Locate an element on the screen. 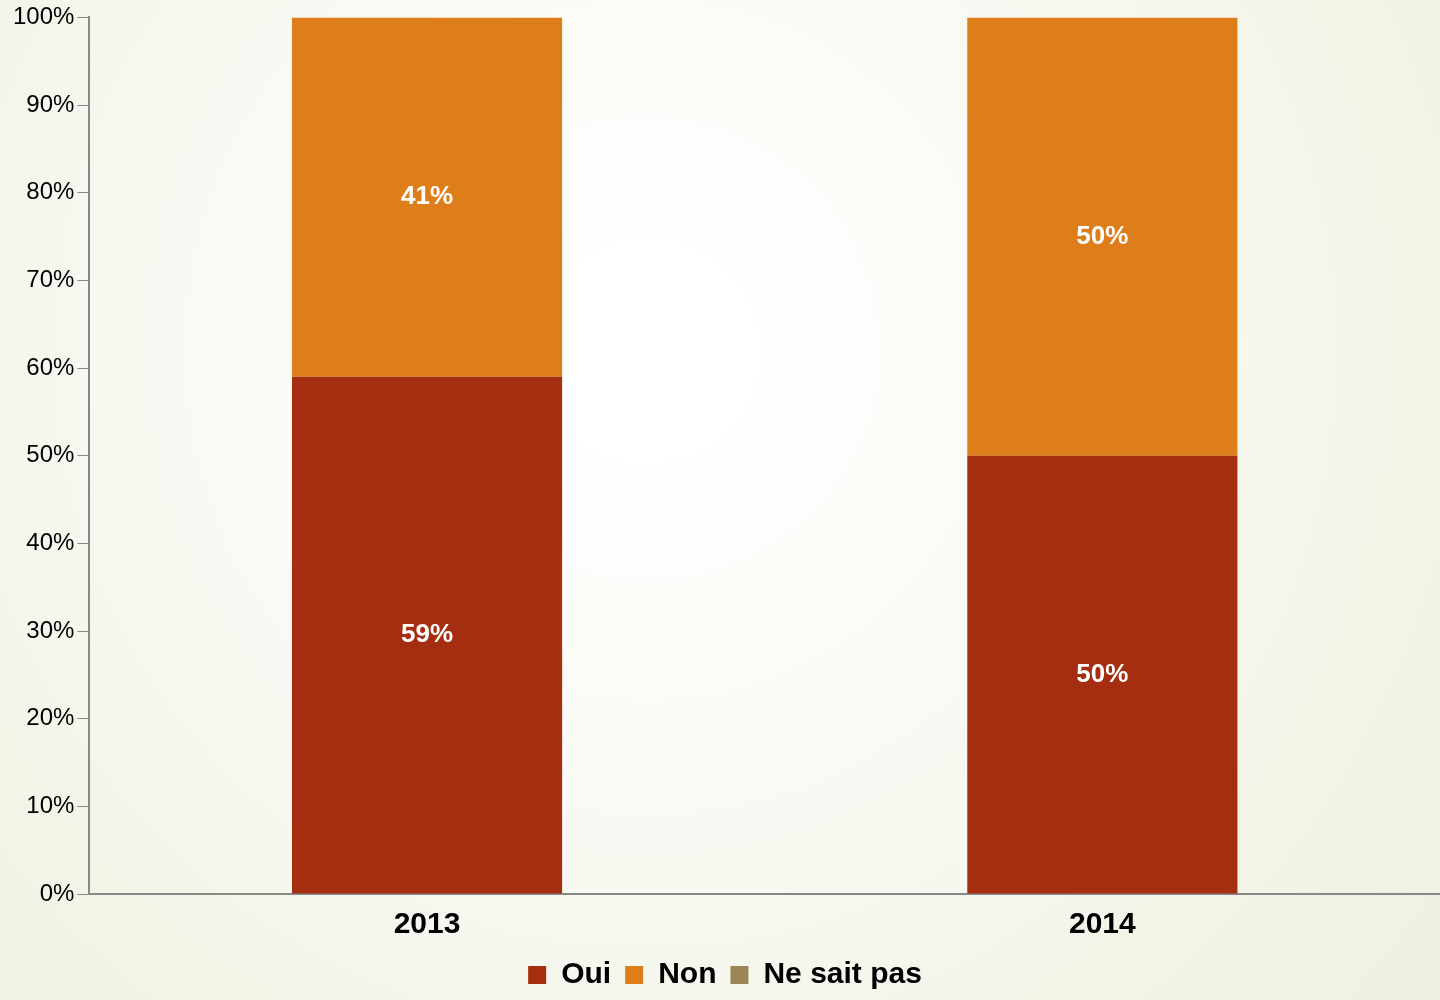 The height and width of the screenshot is (1000, 1440). y-tick-label: 100% is located at coordinates (43, 16).